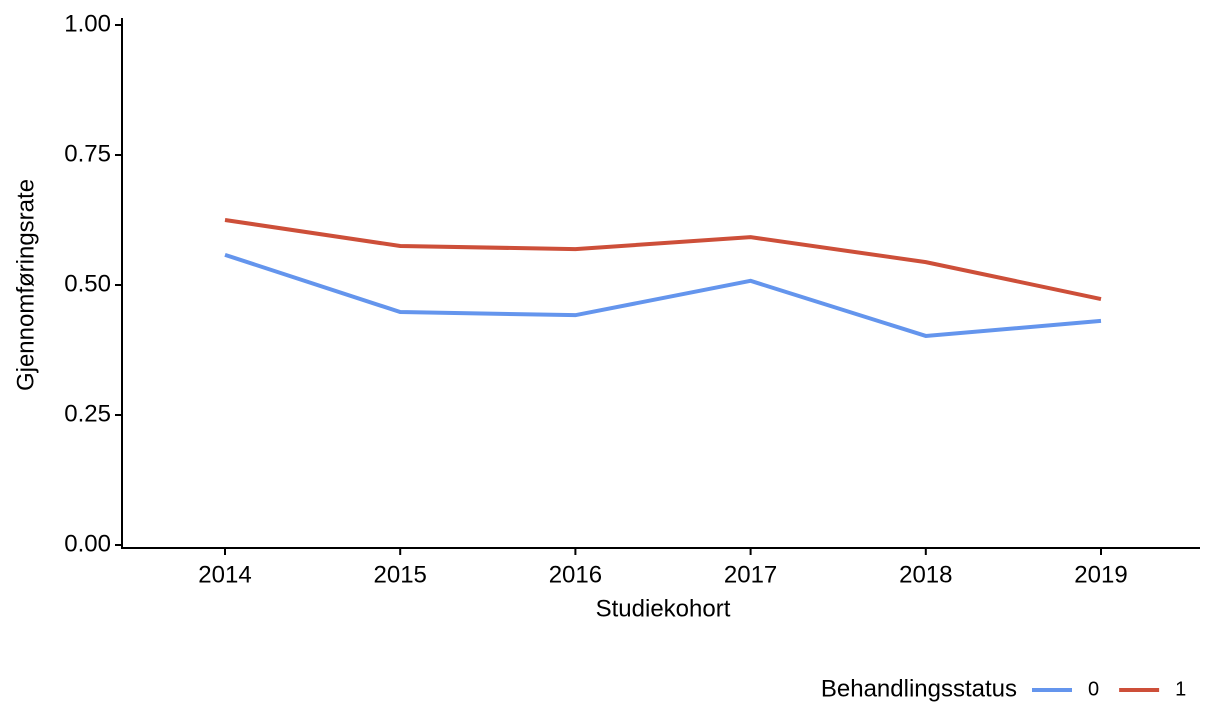 The height and width of the screenshot is (706, 1207). I want to click on x-tick-label: 2019, so click(1100, 574).